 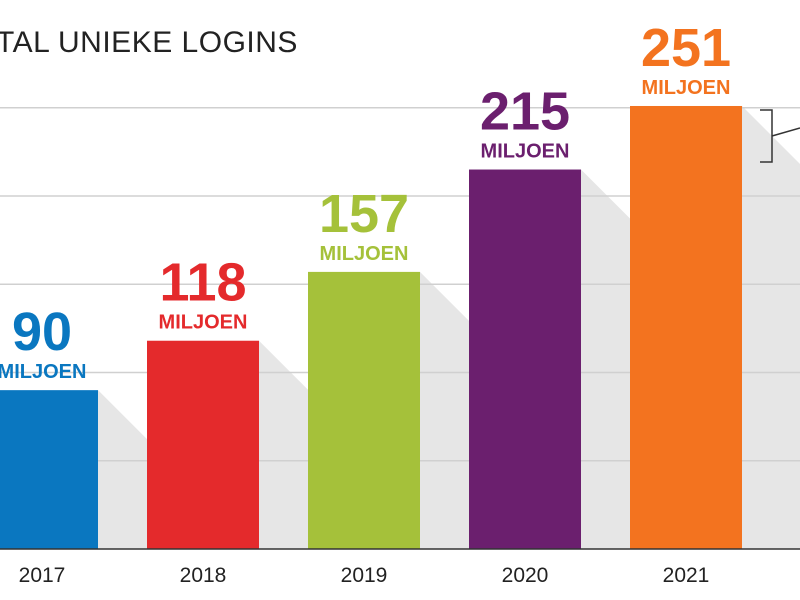 I want to click on x-tick-labels: 2017 2018 2019 2020 2021, so click(x=364, y=575).